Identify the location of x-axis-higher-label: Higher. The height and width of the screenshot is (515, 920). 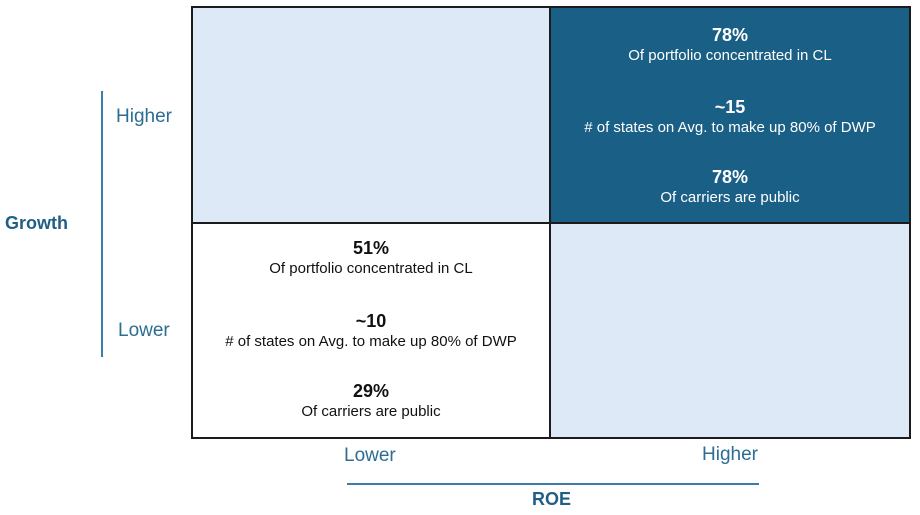
(730, 454).